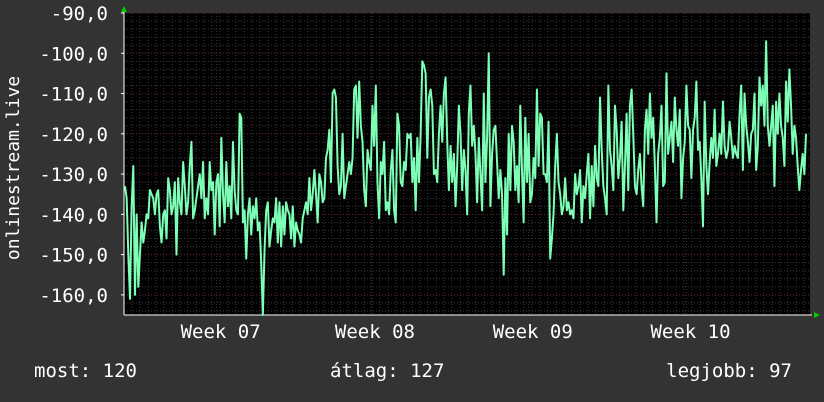 Image resolution: width=824 pixels, height=402 pixels. What do you see at coordinates (73, 256) in the screenshot?
I see `y-tick-label: -150,0` at bounding box center [73, 256].